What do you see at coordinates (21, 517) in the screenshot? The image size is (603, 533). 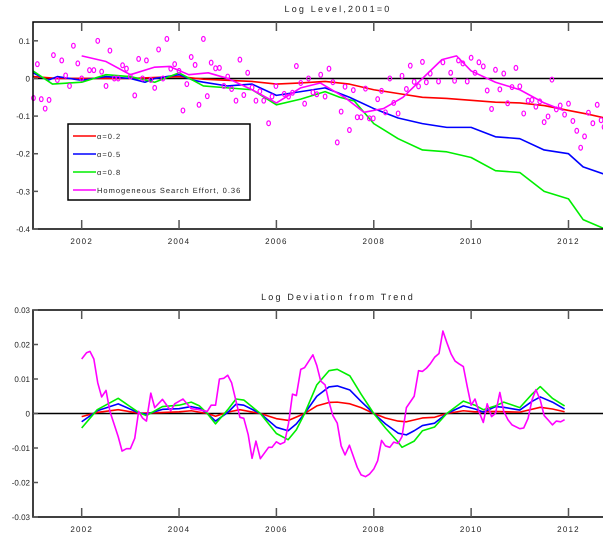 I see `y-tick-label: -0.03` at bounding box center [21, 517].